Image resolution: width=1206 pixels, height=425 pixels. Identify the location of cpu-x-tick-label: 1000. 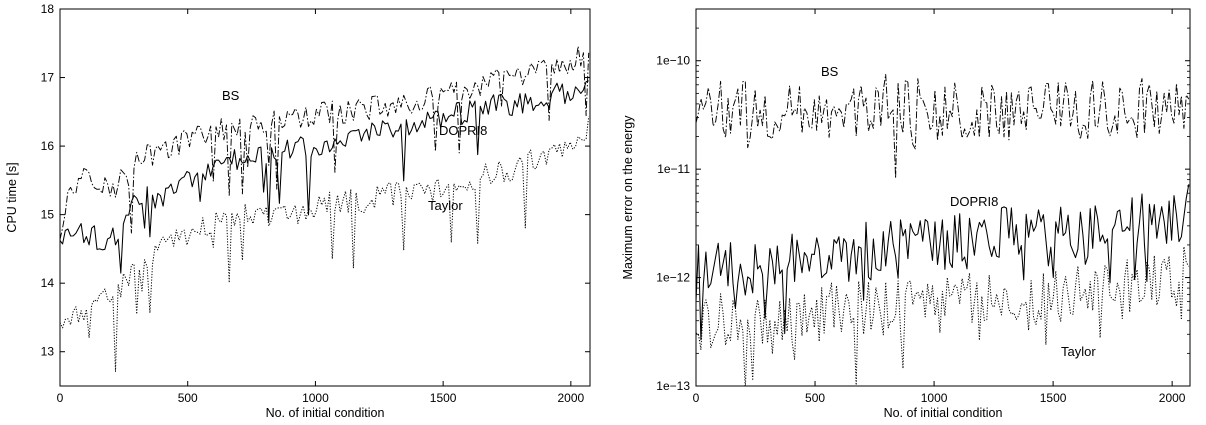
(315, 398).